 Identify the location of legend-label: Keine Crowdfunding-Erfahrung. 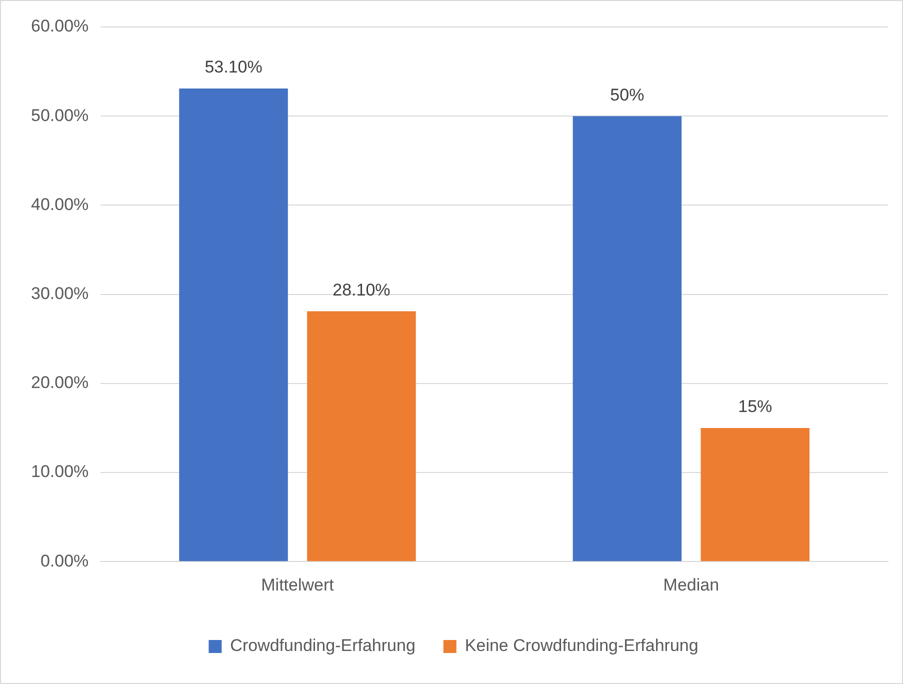
(581, 646).